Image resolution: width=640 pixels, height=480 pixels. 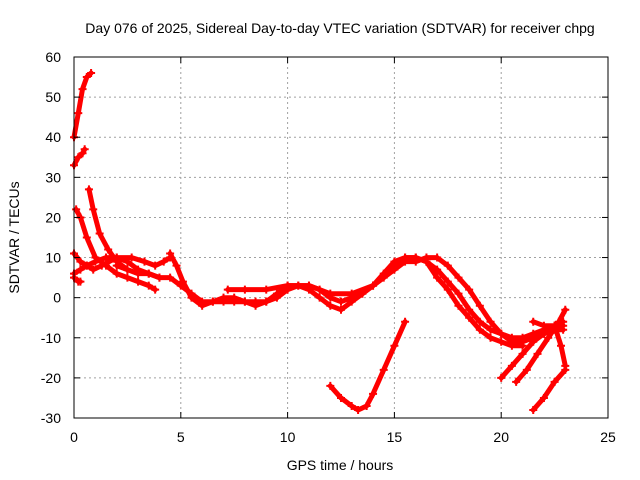 What do you see at coordinates (368, 365) in the screenshot?
I see `series-arc-k` at bounding box center [368, 365].